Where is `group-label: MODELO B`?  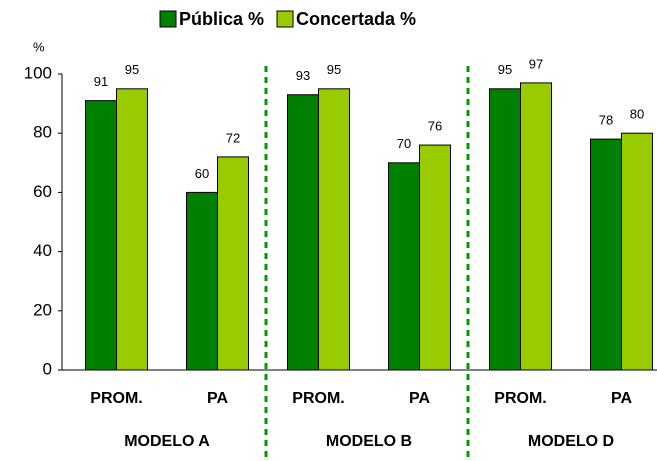
group-label: MODELO B is located at coordinates (369, 441).